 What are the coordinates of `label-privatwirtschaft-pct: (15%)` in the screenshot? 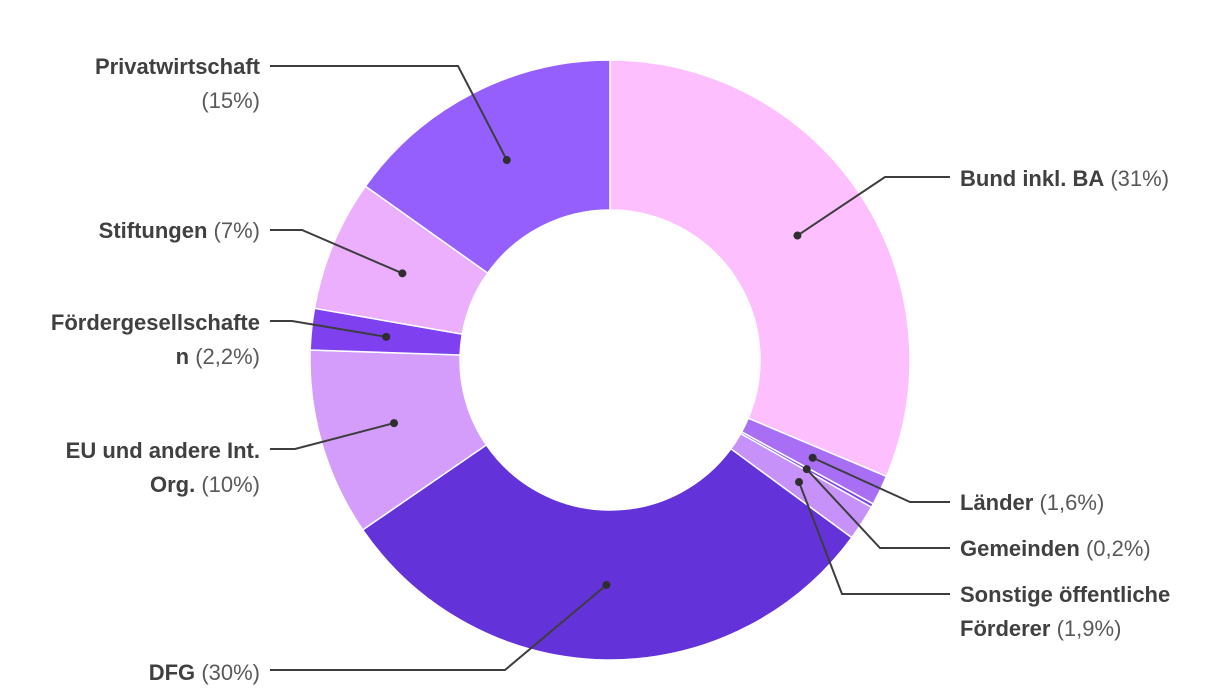 It's located at (230, 100).